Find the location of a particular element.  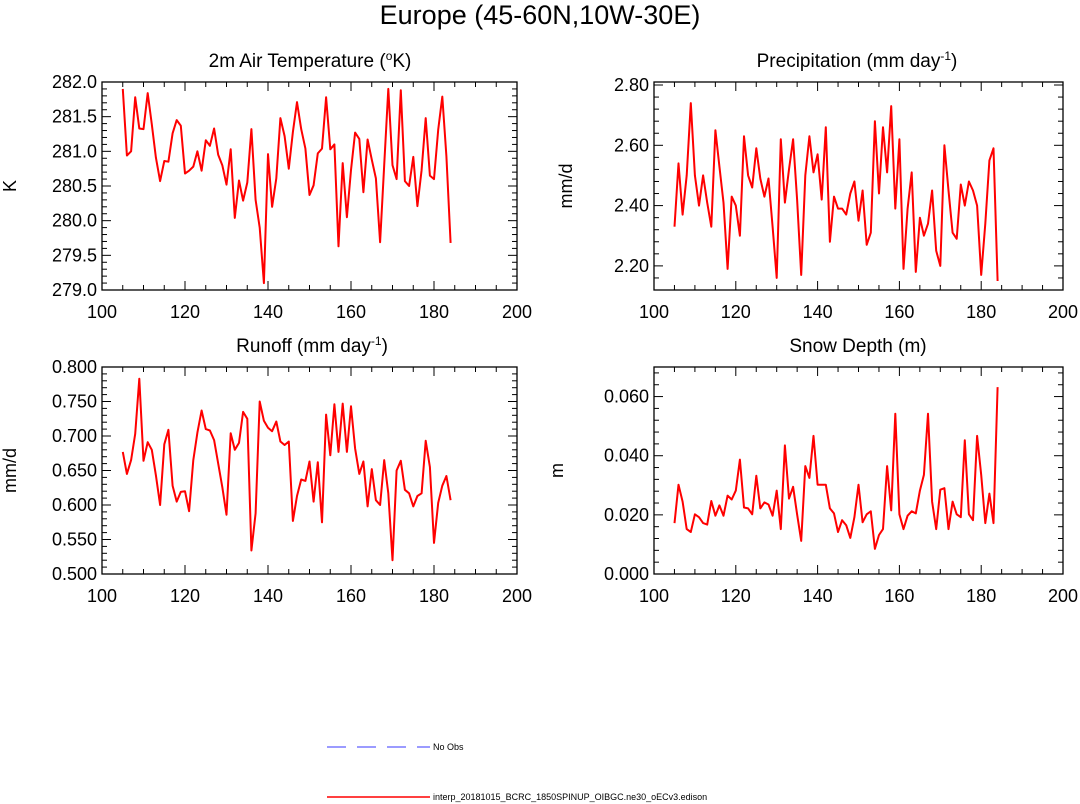

panel-title: Snow Depth (m) is located at coordinates (857, 346).